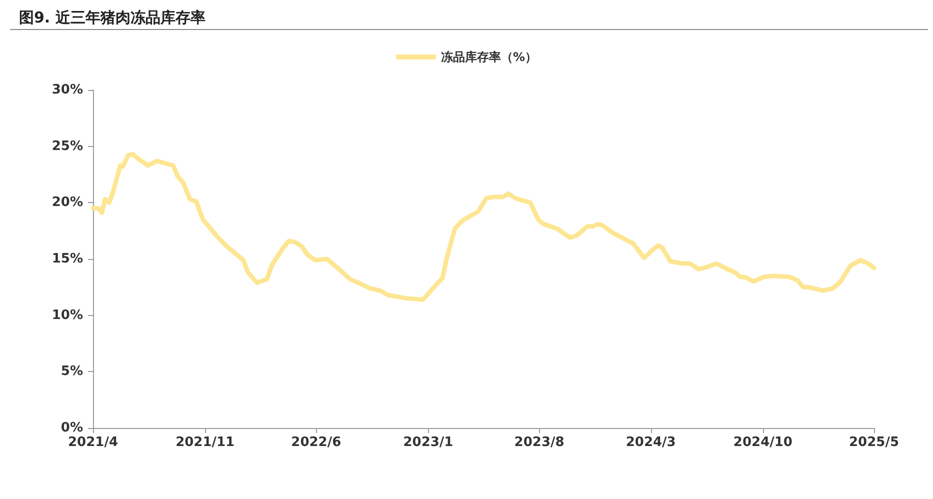 The image size is (933, 499). What do you see at coordinates (316, 442) in the screenshot?
I see `x-tick-label: 2022/6` at bounding box center [316, 442].